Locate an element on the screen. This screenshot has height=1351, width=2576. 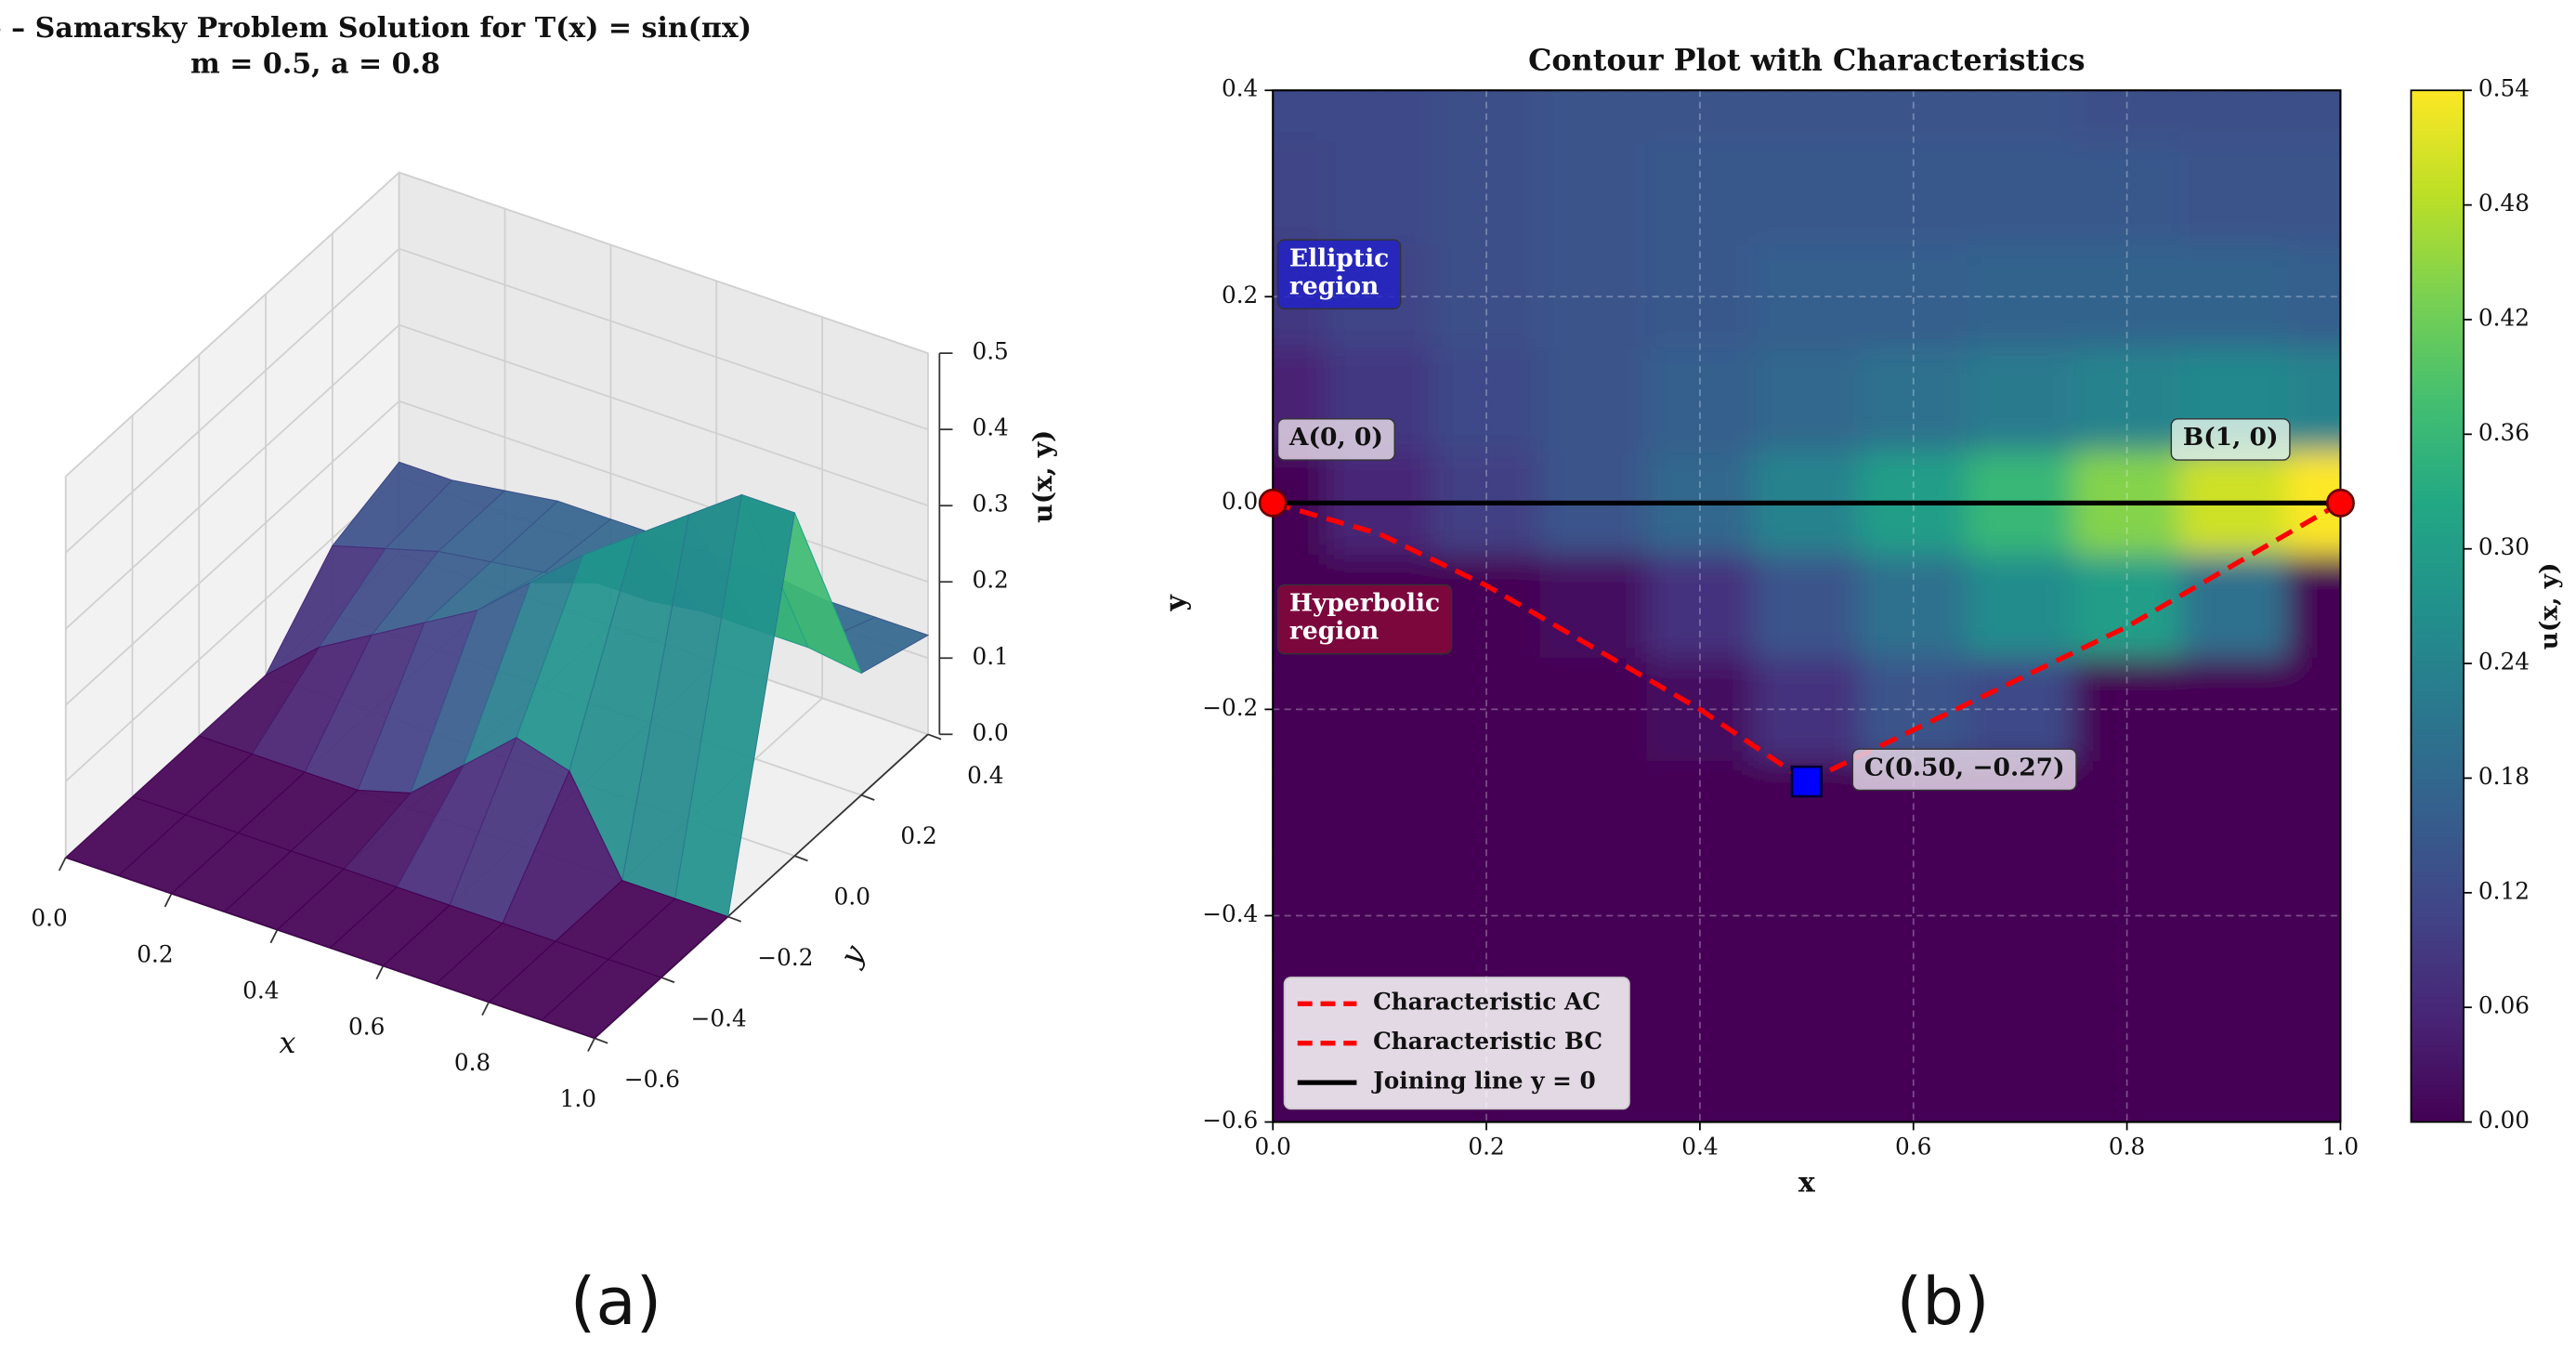
colorbar-tick-label: 0.54 is located at coordinates (2504, 88).